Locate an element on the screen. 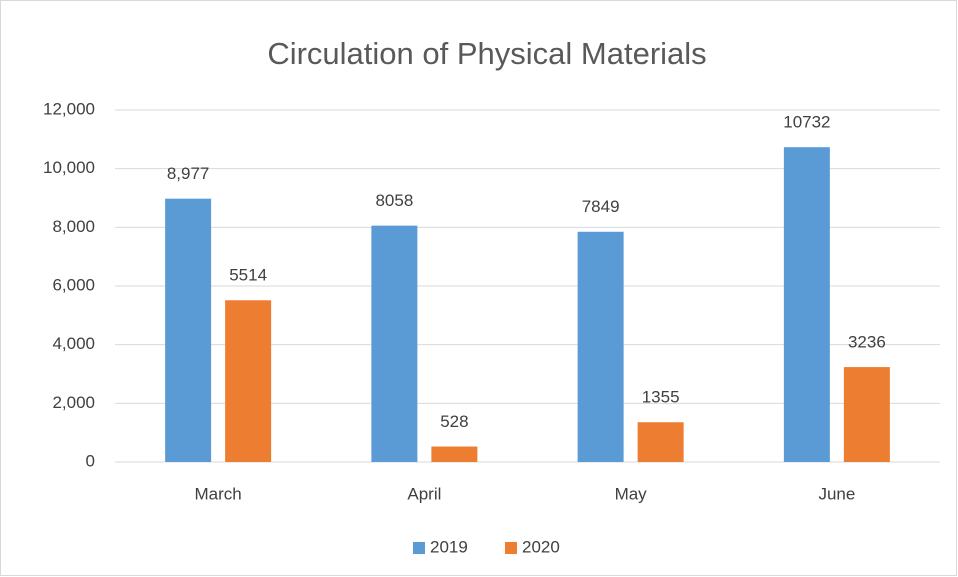  data-label: 8058 is located at coordinates (394, 200).